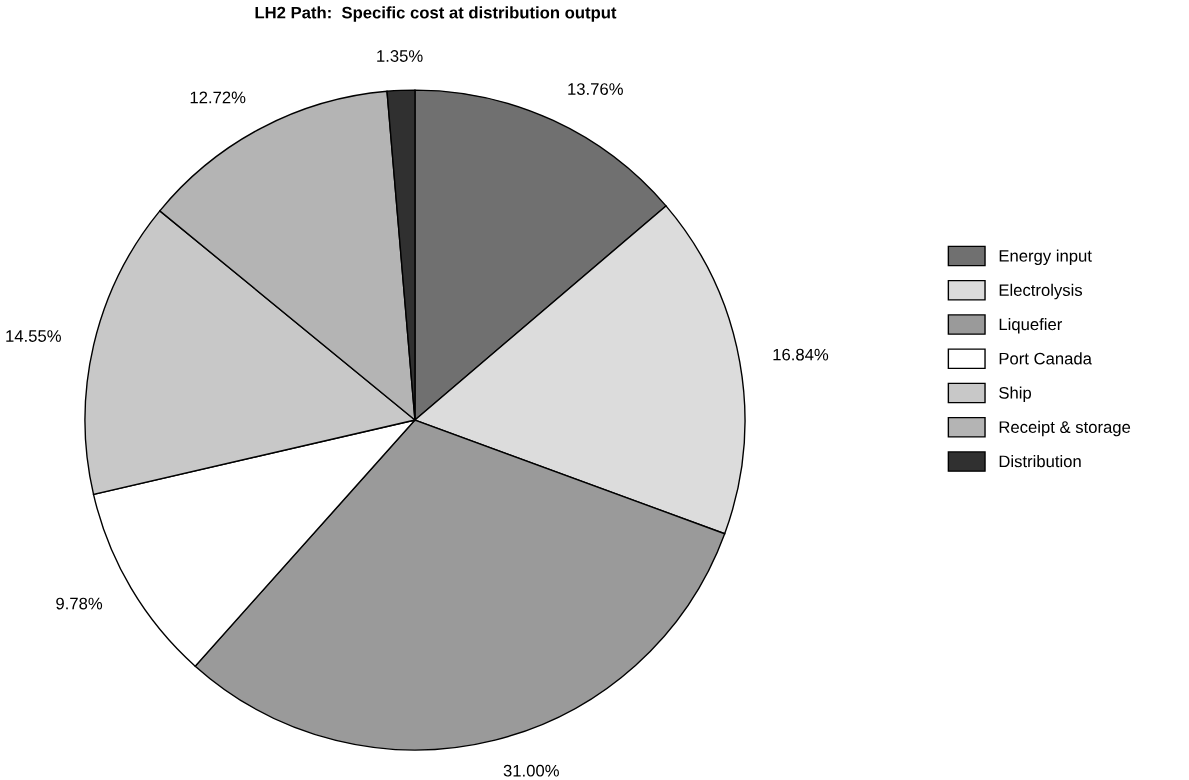  I want to click on legend-label: Receipt & storage, so click(1065, 428).